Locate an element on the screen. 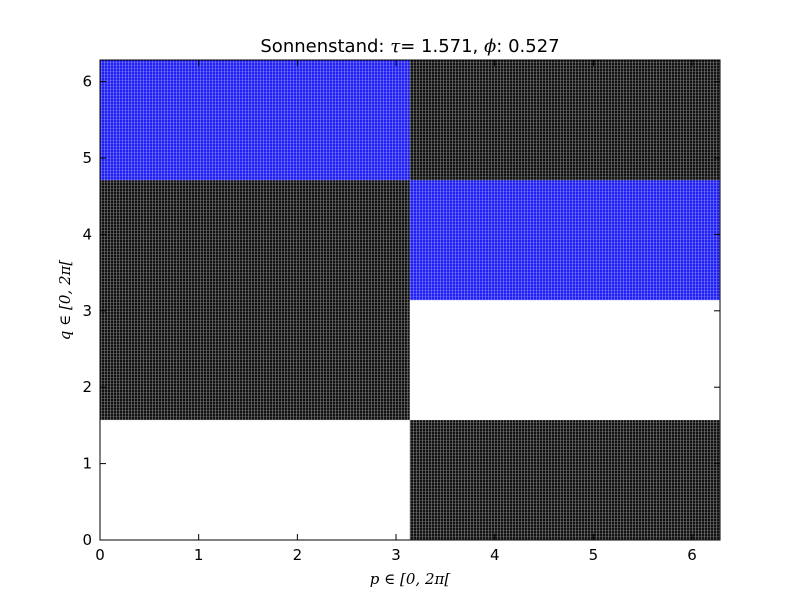  x-tick-label: 6 is located at coordinates (692, 555).